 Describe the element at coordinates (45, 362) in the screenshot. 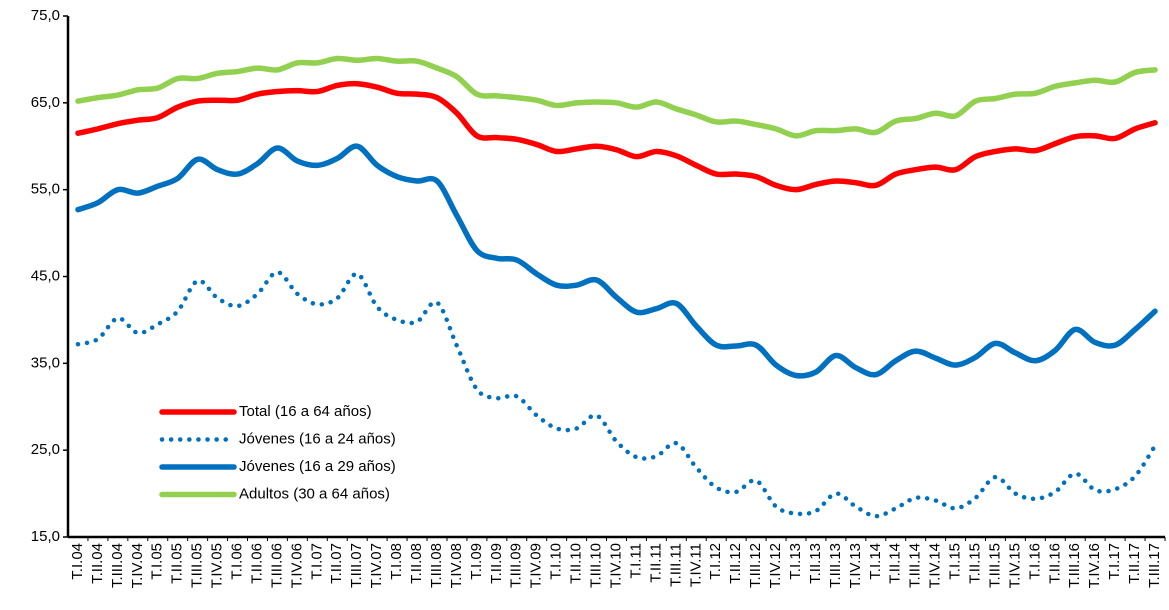

I see `y-tick-label: 35,0` at that location.